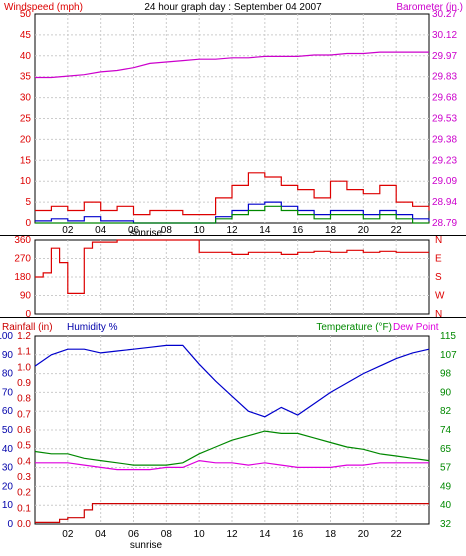 The image size is (466, 556). Describe the element at coordinates (446, 430) in the screenshot. I see `axis-tick-label: 74` at that location.